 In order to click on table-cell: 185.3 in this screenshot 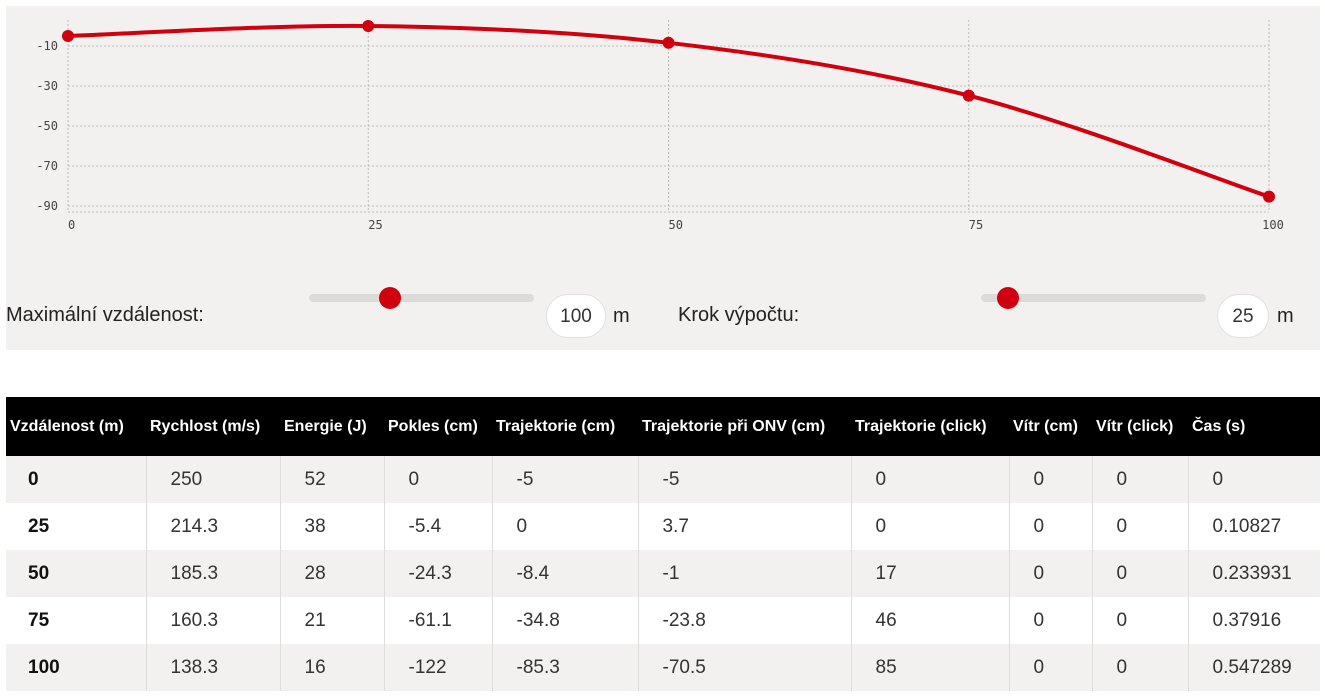, I will do `click(212, 573)`.